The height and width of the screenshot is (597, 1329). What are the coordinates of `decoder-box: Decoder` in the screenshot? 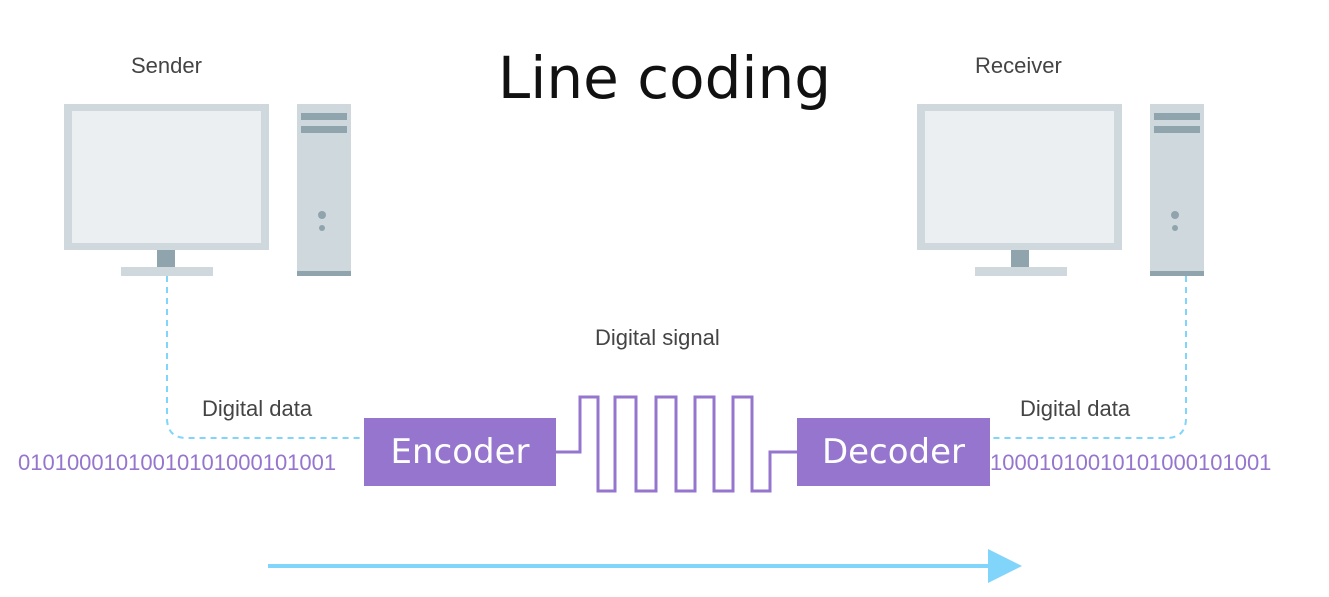 It's located at (893, 452).